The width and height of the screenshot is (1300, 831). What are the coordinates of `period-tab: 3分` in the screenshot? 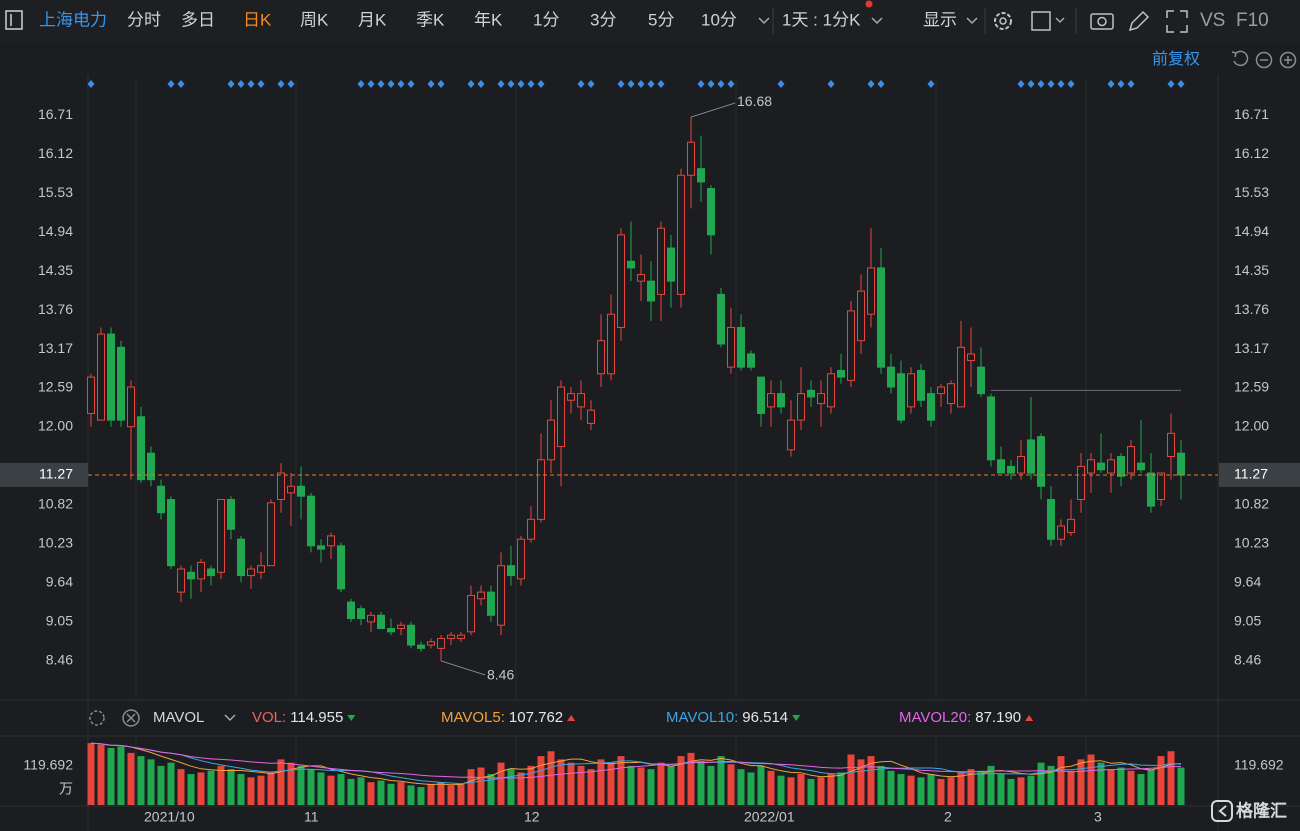 It's located at (603, 19).